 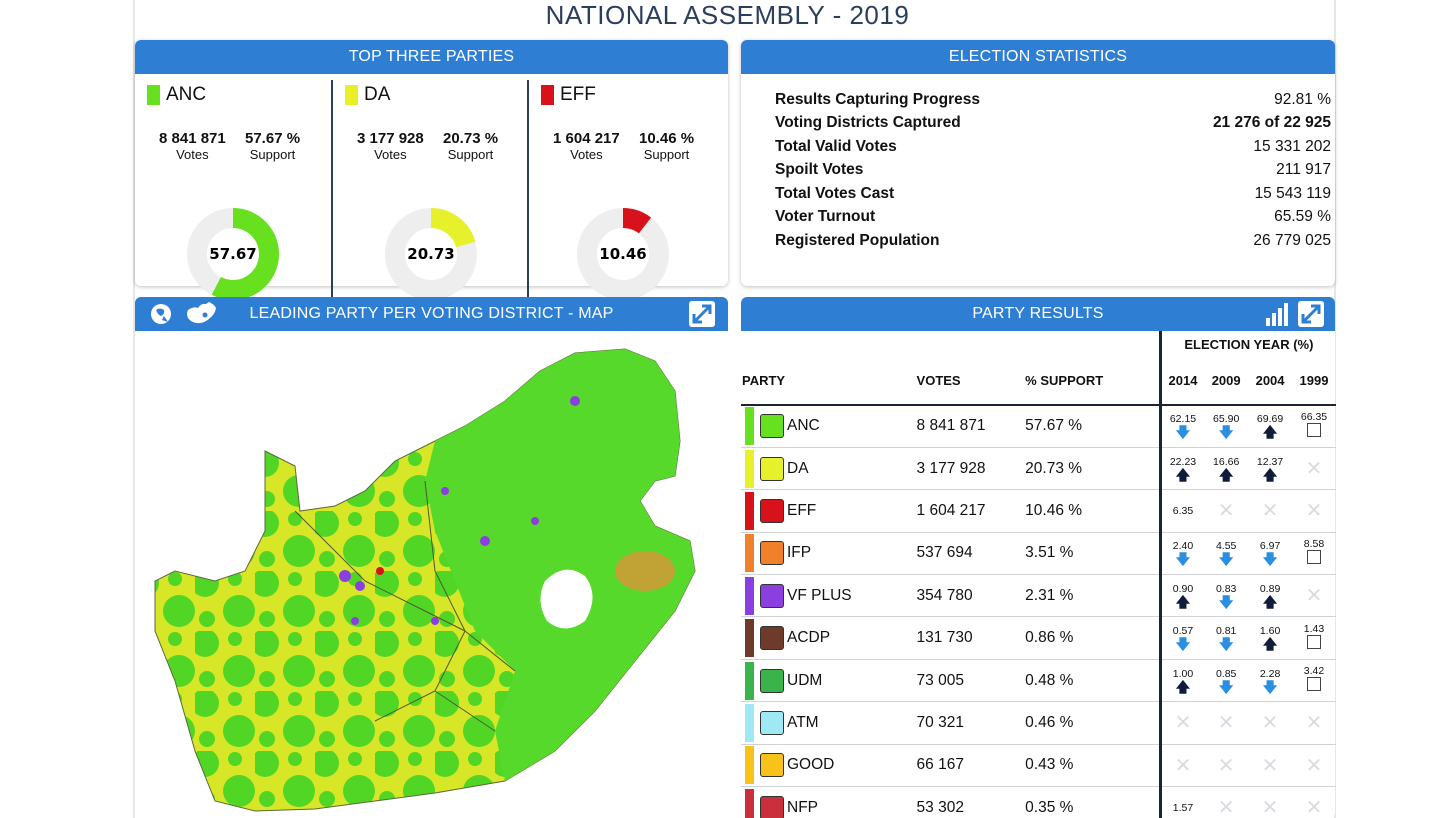 I want to click on history-cell-2004: 2.28 🡇, so click(x=1270, y=681).